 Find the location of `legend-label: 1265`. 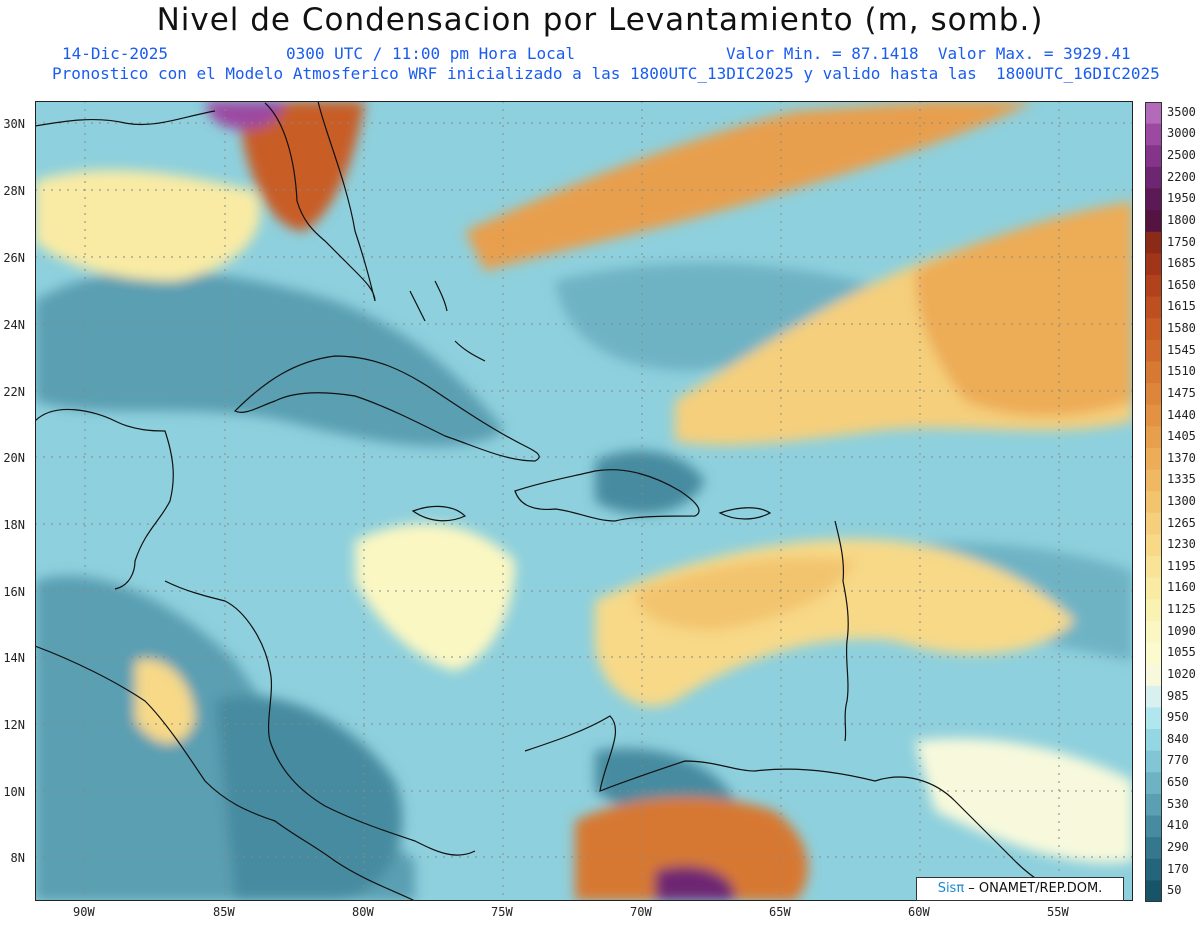

legend-label: 1265 is located at coordinates (1181, 522).